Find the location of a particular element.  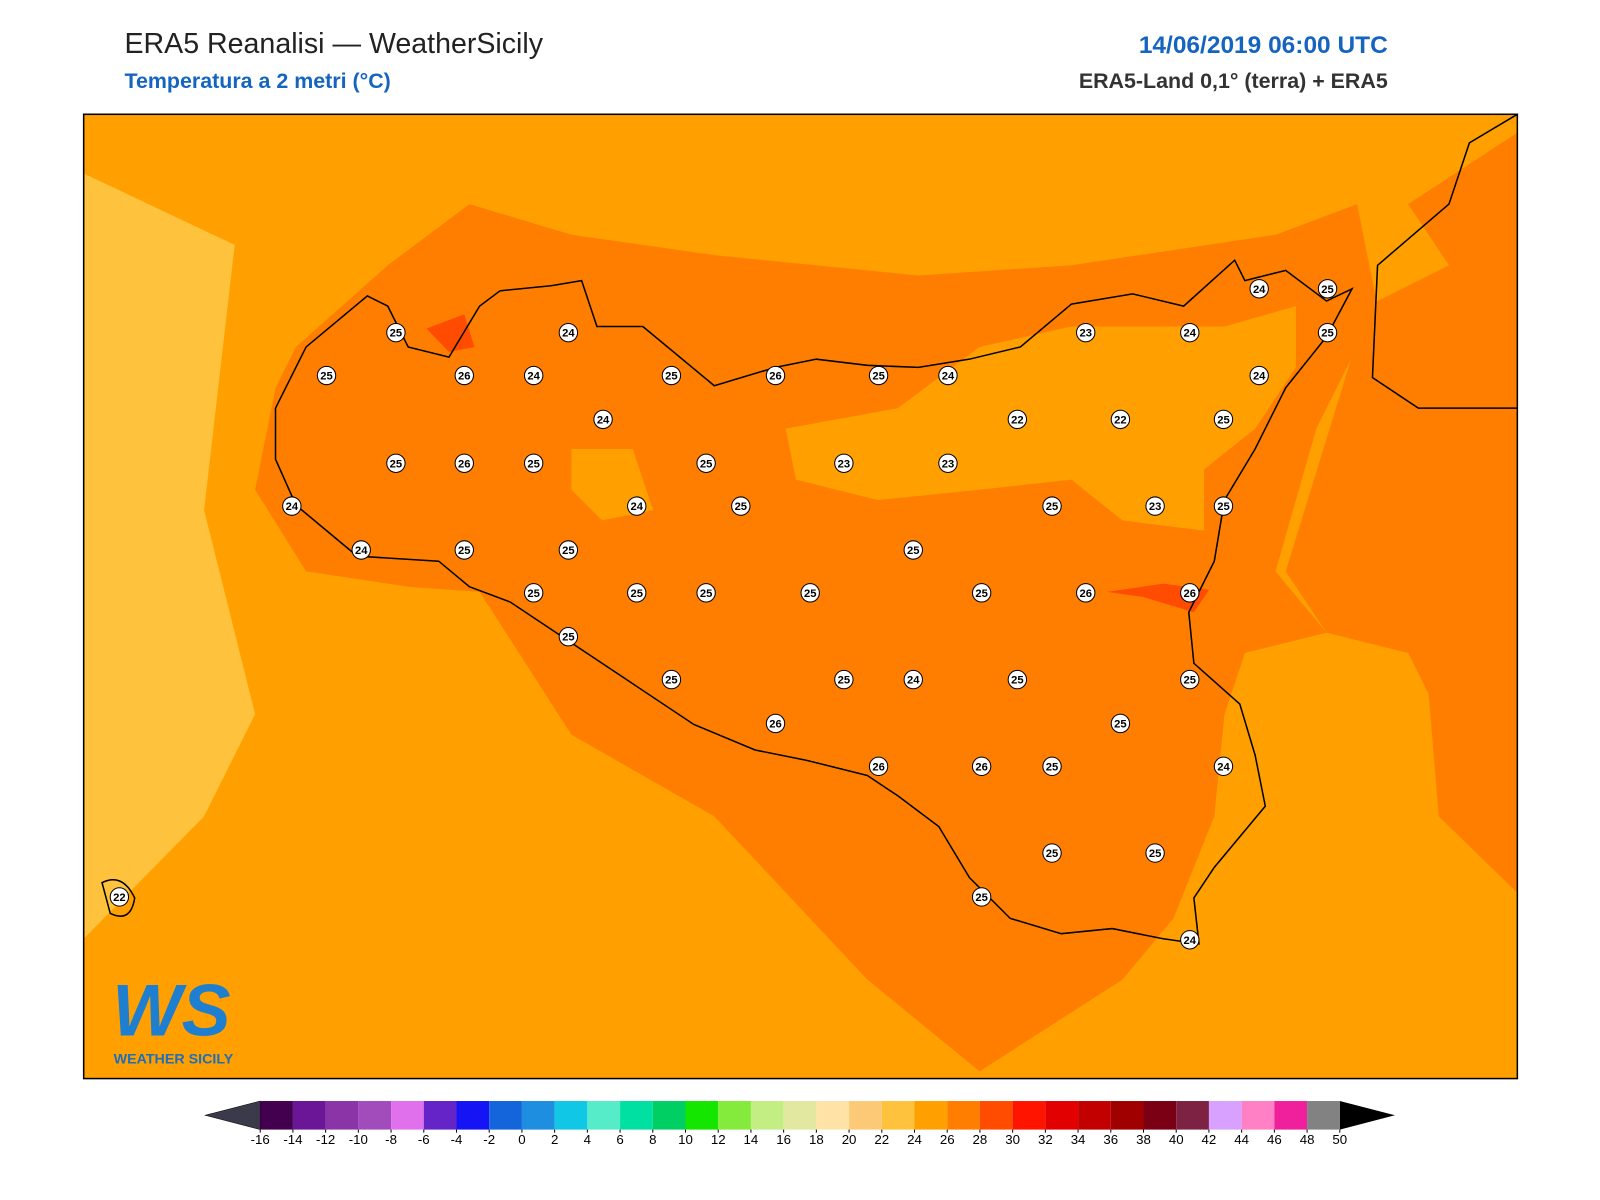

colorbar-under is located at coordinates (232, 1115).